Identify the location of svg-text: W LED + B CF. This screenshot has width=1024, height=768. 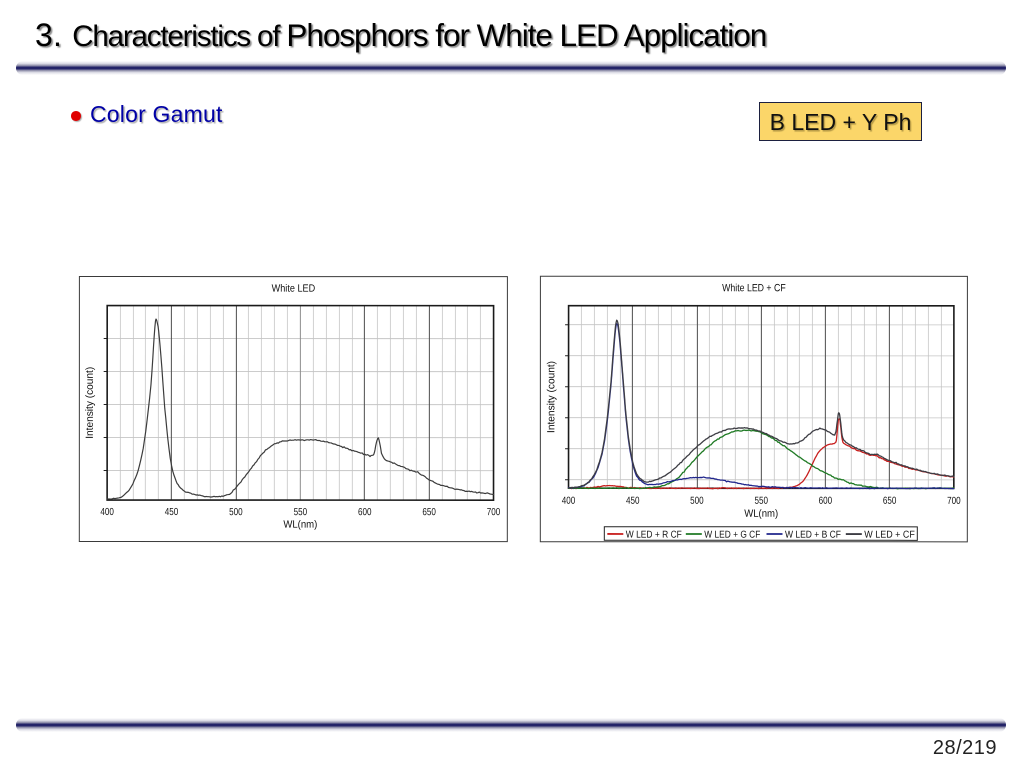
(813, 535).